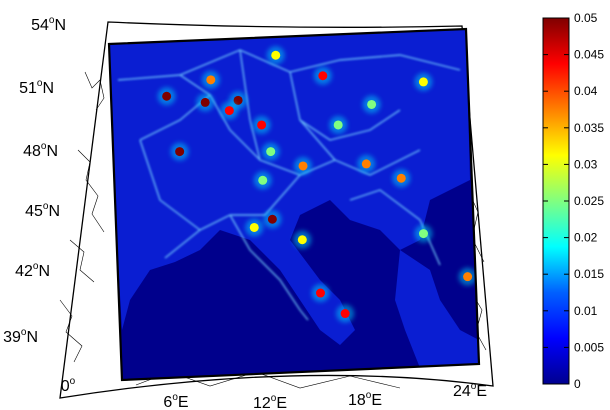 This screenshot has width=610, height=410. Describe the element at coordinates (42, 210) in the screenshot. I see `latitude-label: 45oN` at that location.